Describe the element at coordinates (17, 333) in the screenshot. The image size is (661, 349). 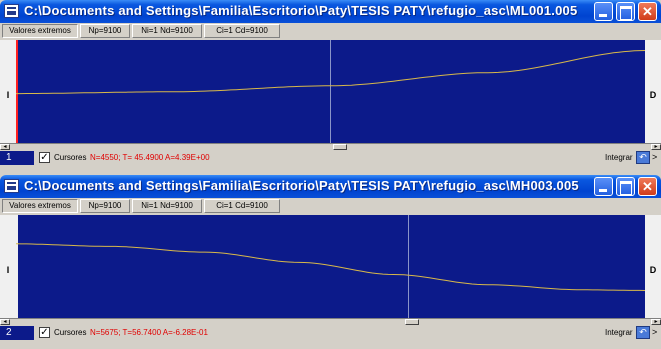
I see `window-number: 2` at that location.